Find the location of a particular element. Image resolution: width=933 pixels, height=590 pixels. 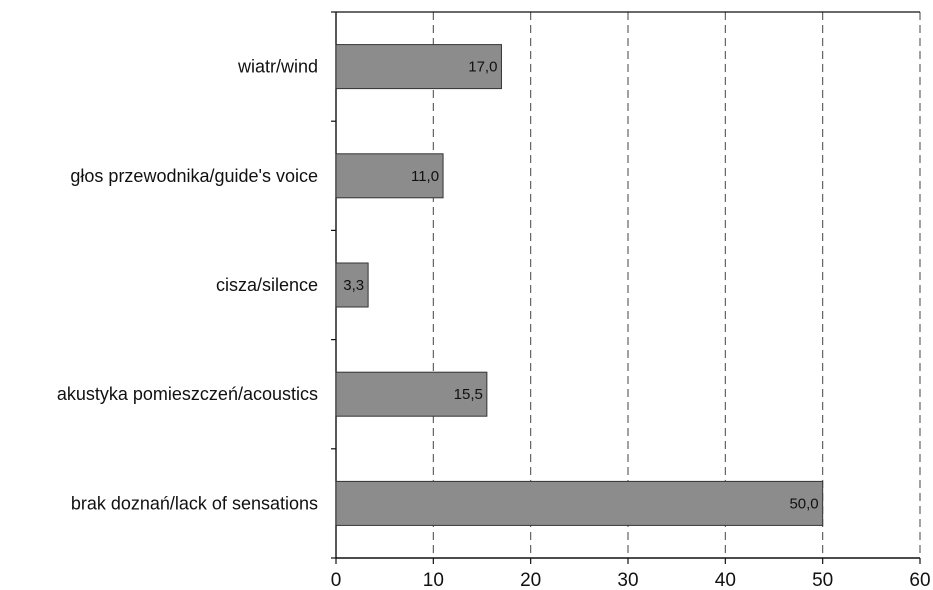

x-tick-label-6: 60 is located at coordinates (919, 580).